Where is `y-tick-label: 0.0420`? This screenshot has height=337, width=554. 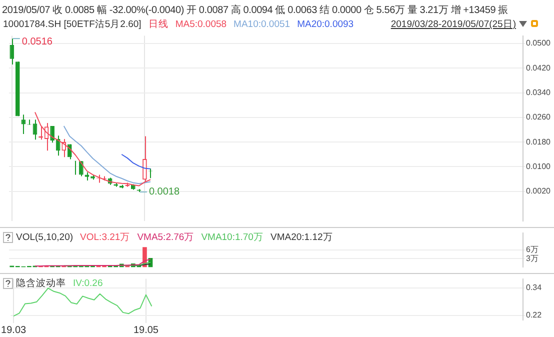
y-tick-label: 0.0420 is located at coordinates (539, 67).